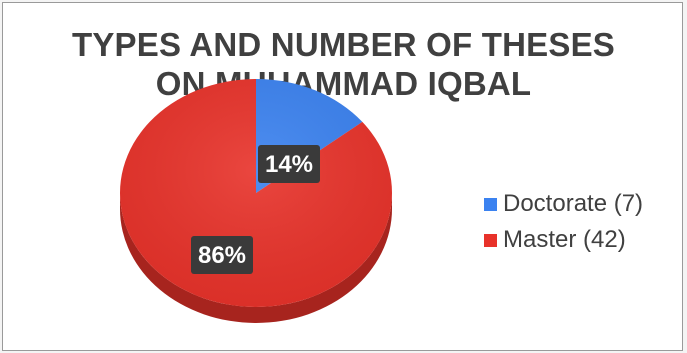  What do you see at coordinates (573, 203) in the screenshot?
I see `legend-label: Doctorate (7)` at bounding box center [573, 203].